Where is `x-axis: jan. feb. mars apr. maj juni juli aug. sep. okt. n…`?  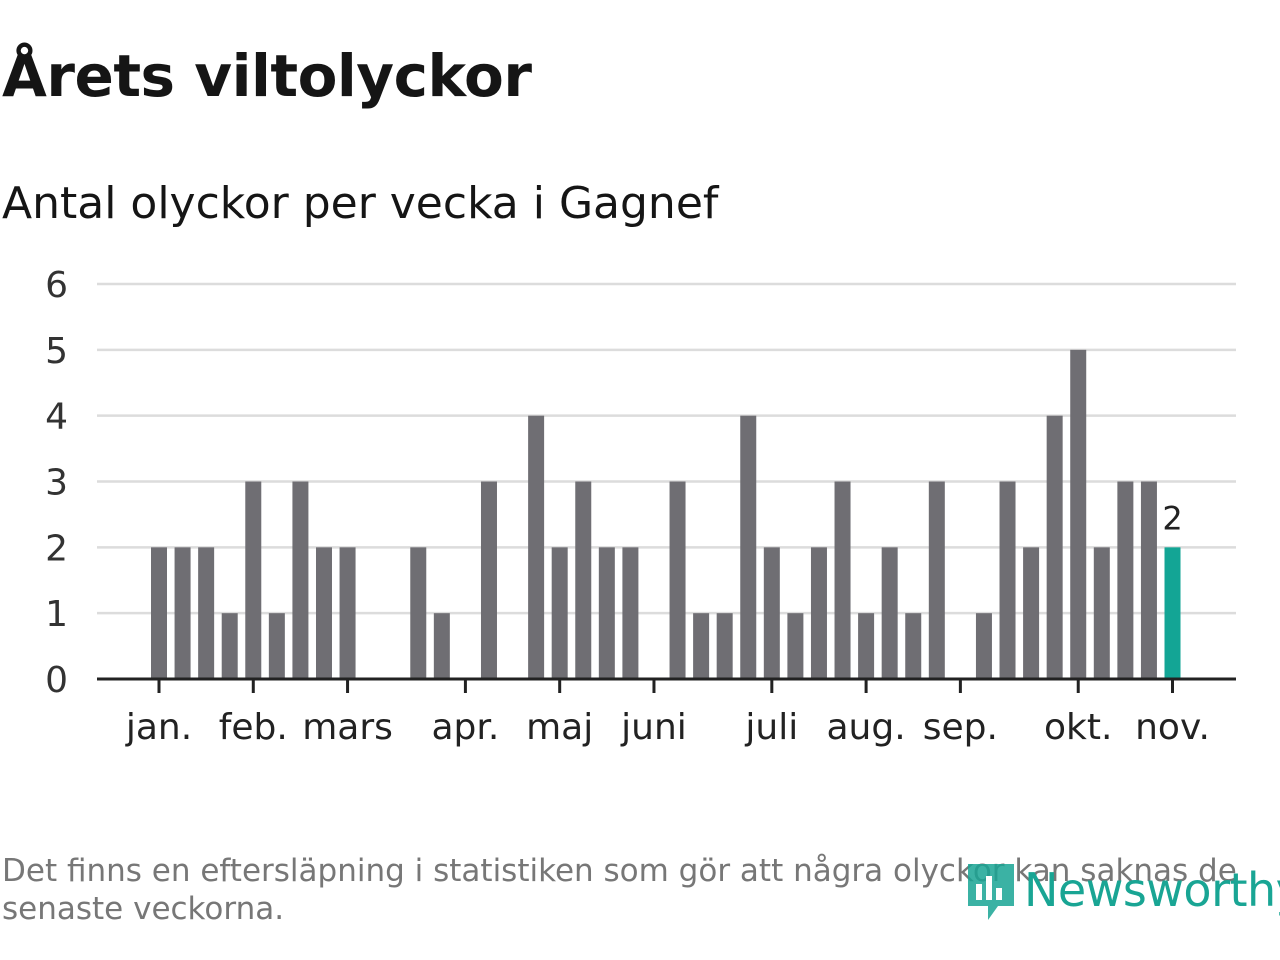
x-axis: jan. feb. mars apr. maj juni juli aug. sep. okt. n… is located at coordinates (666, 712).